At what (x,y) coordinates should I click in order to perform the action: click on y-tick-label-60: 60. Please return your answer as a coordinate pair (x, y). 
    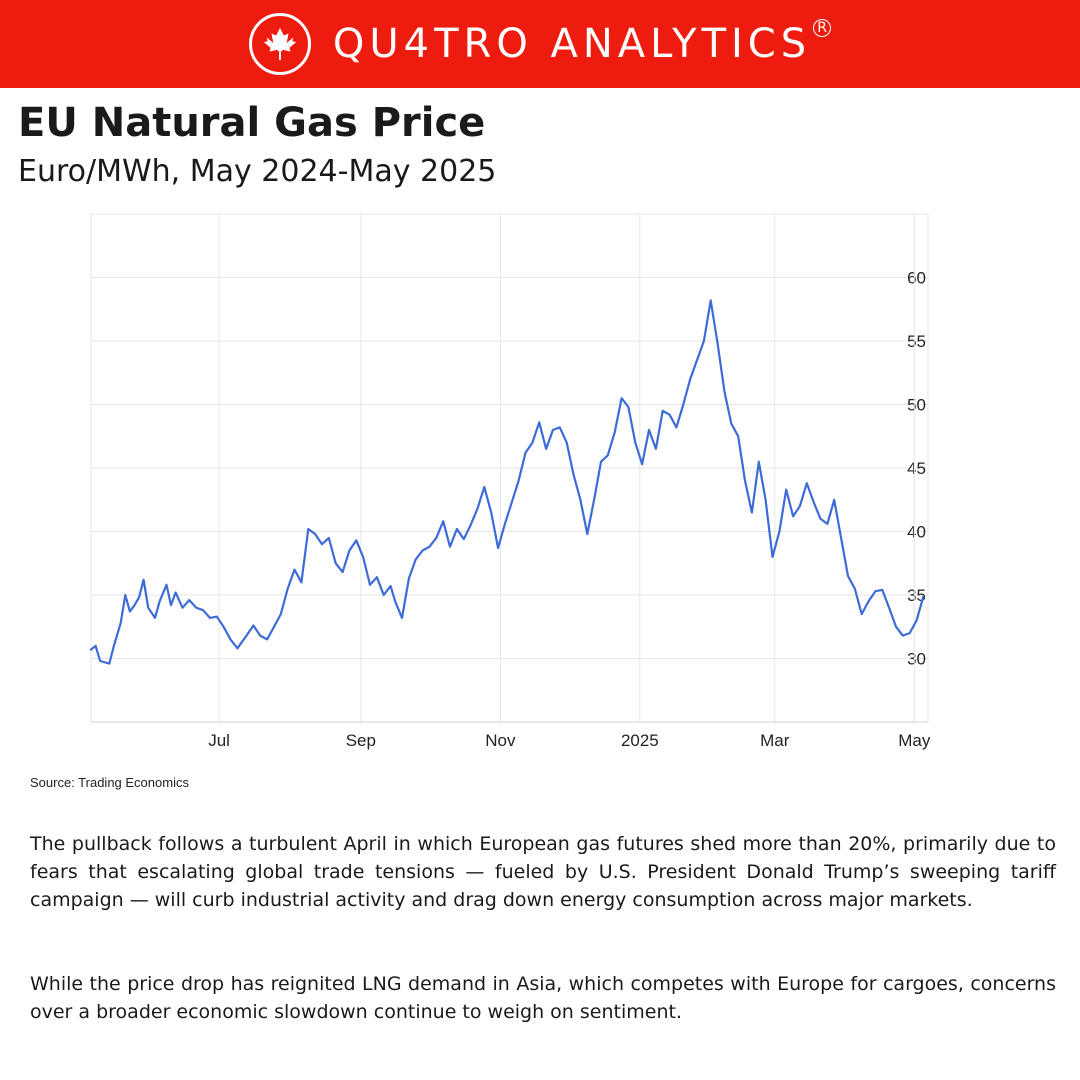
    Looking at the image, I should click on (916, 278).